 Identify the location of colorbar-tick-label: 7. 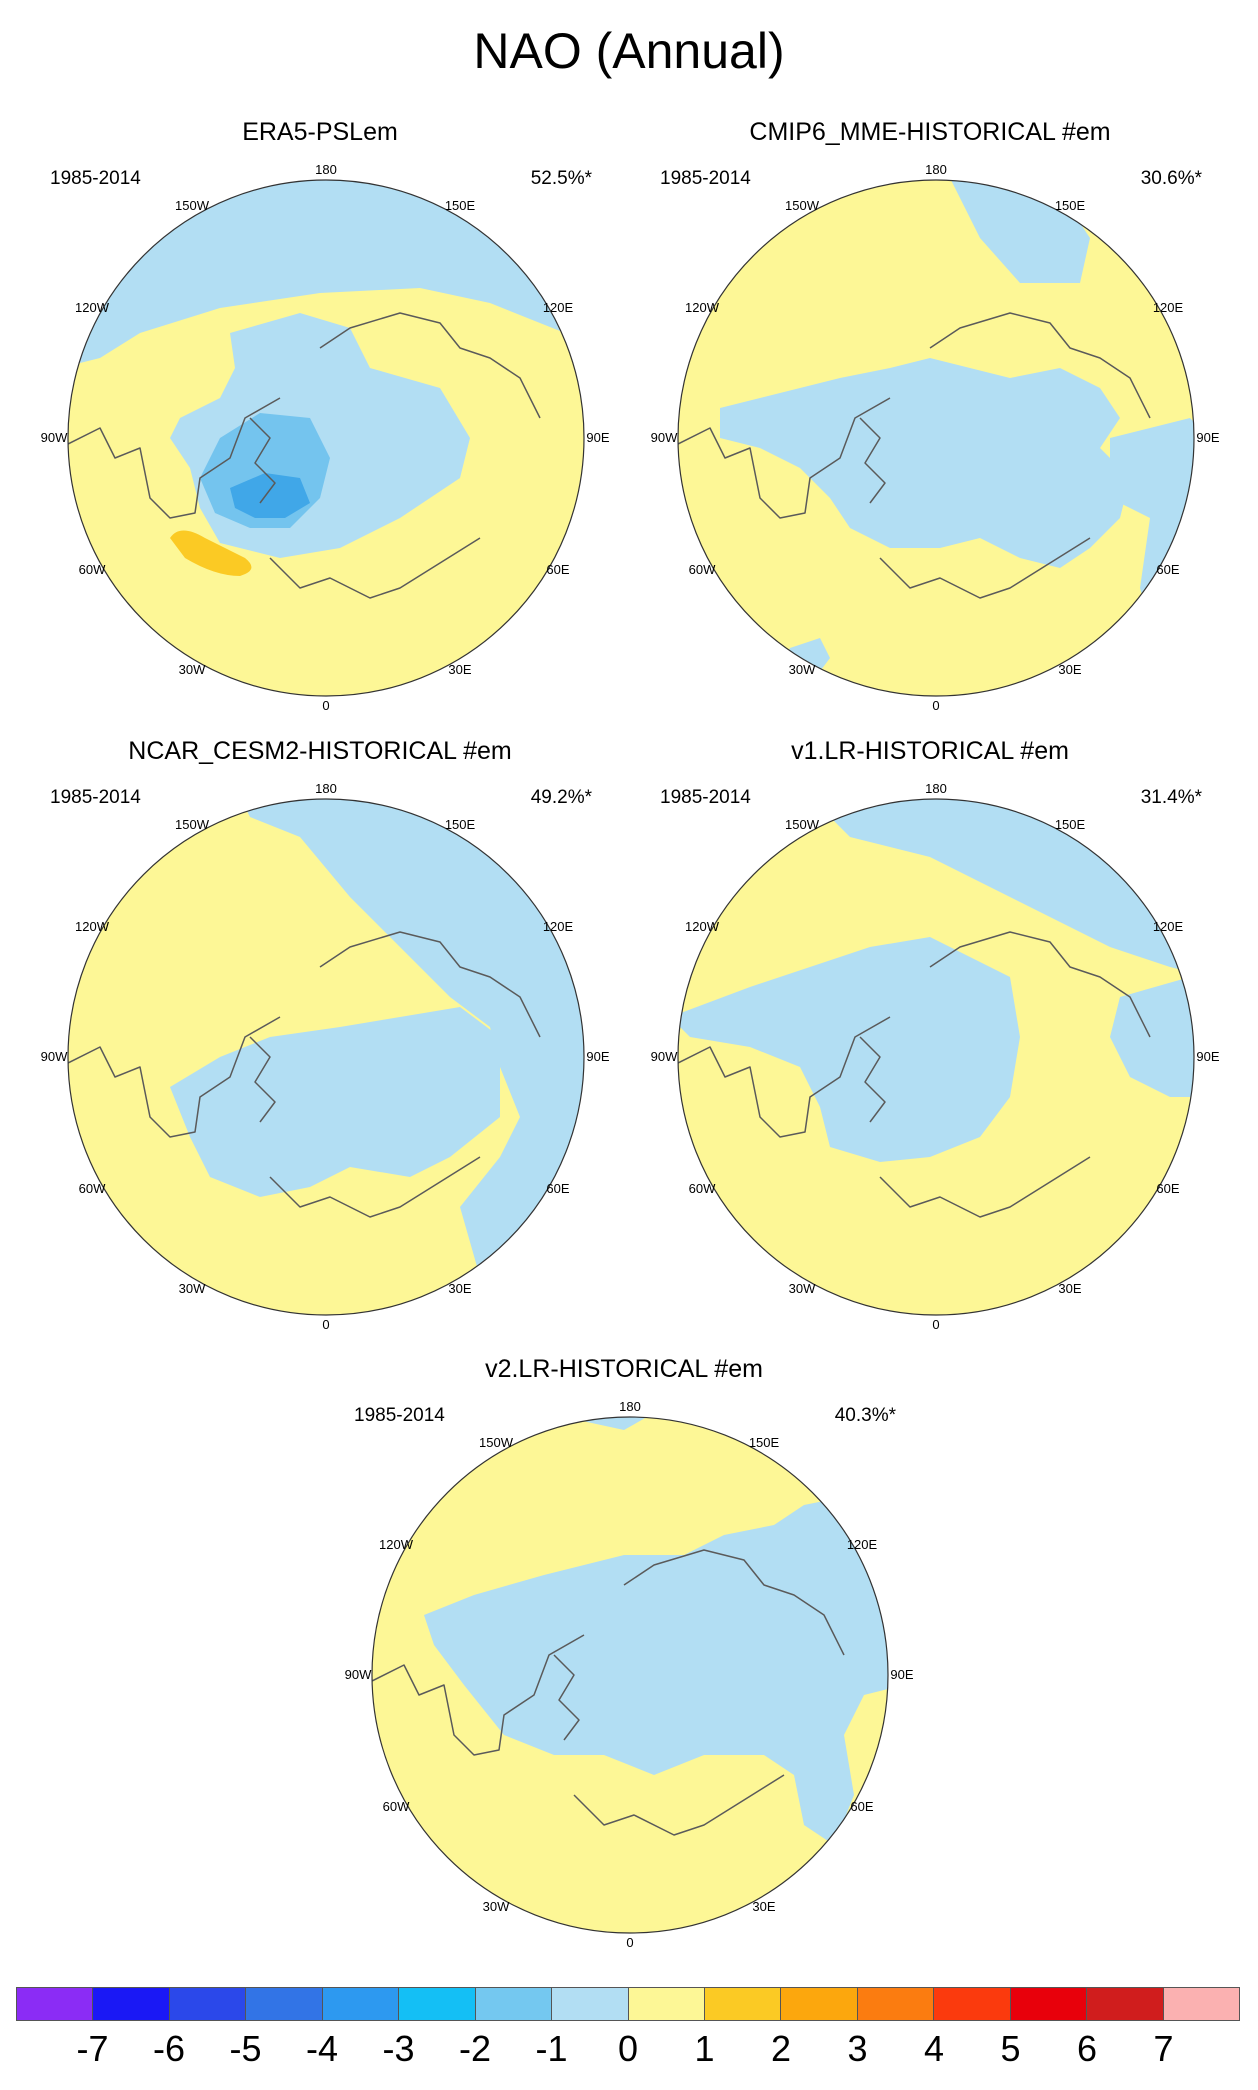
(1163, 2048).